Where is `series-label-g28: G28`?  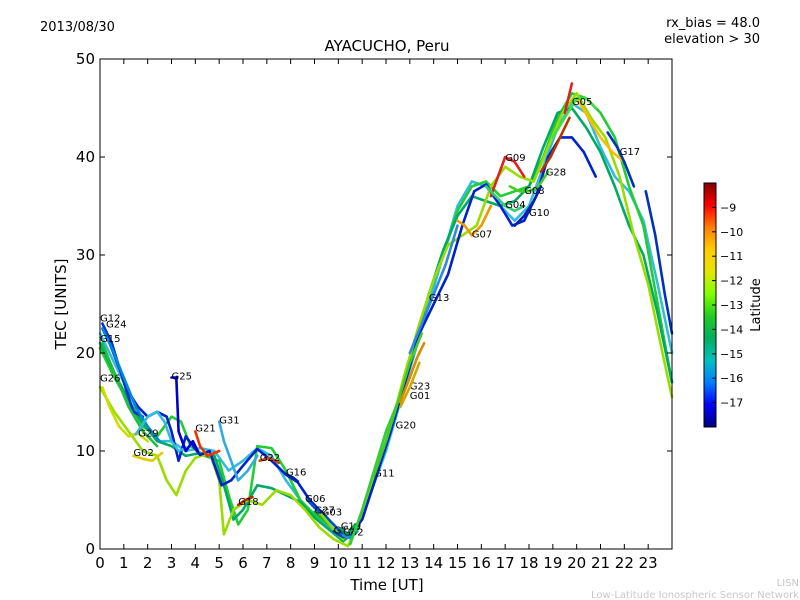 series-label-g28: G28 is located at coordinates (556, 173).